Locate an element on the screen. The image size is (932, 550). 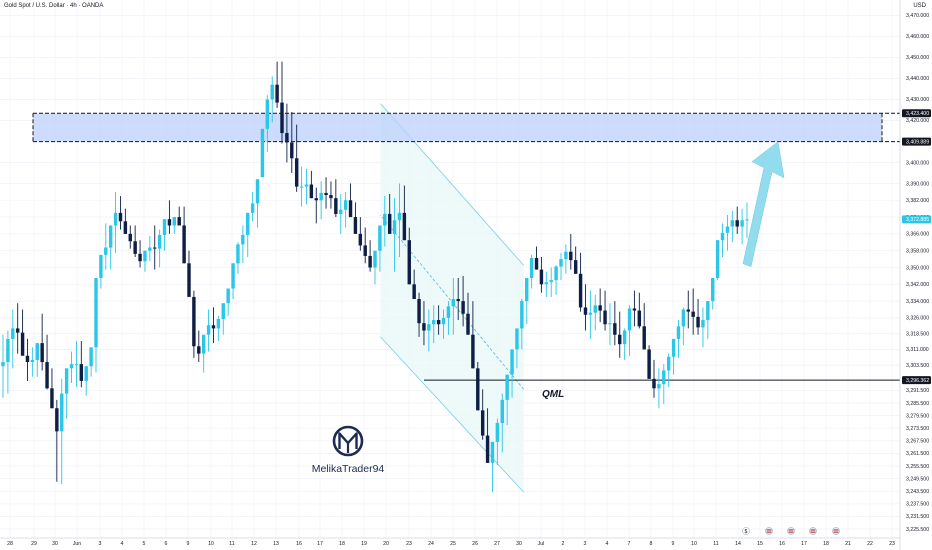
time-tick-label: 2 is located at coordinates (563, 544).